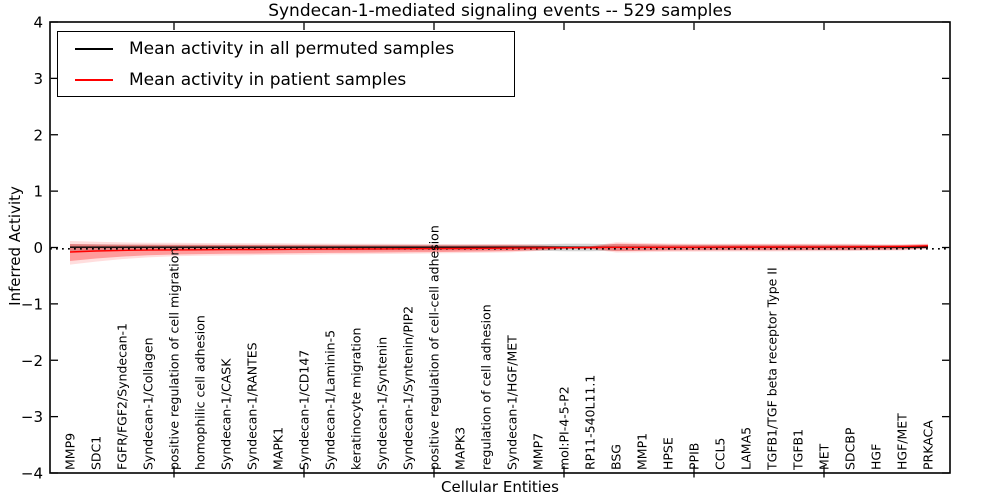 Image resolution: width=1000 pixels, height=500 pixels. I want to click on x-tick-label: SDC1, so click(96, 453).